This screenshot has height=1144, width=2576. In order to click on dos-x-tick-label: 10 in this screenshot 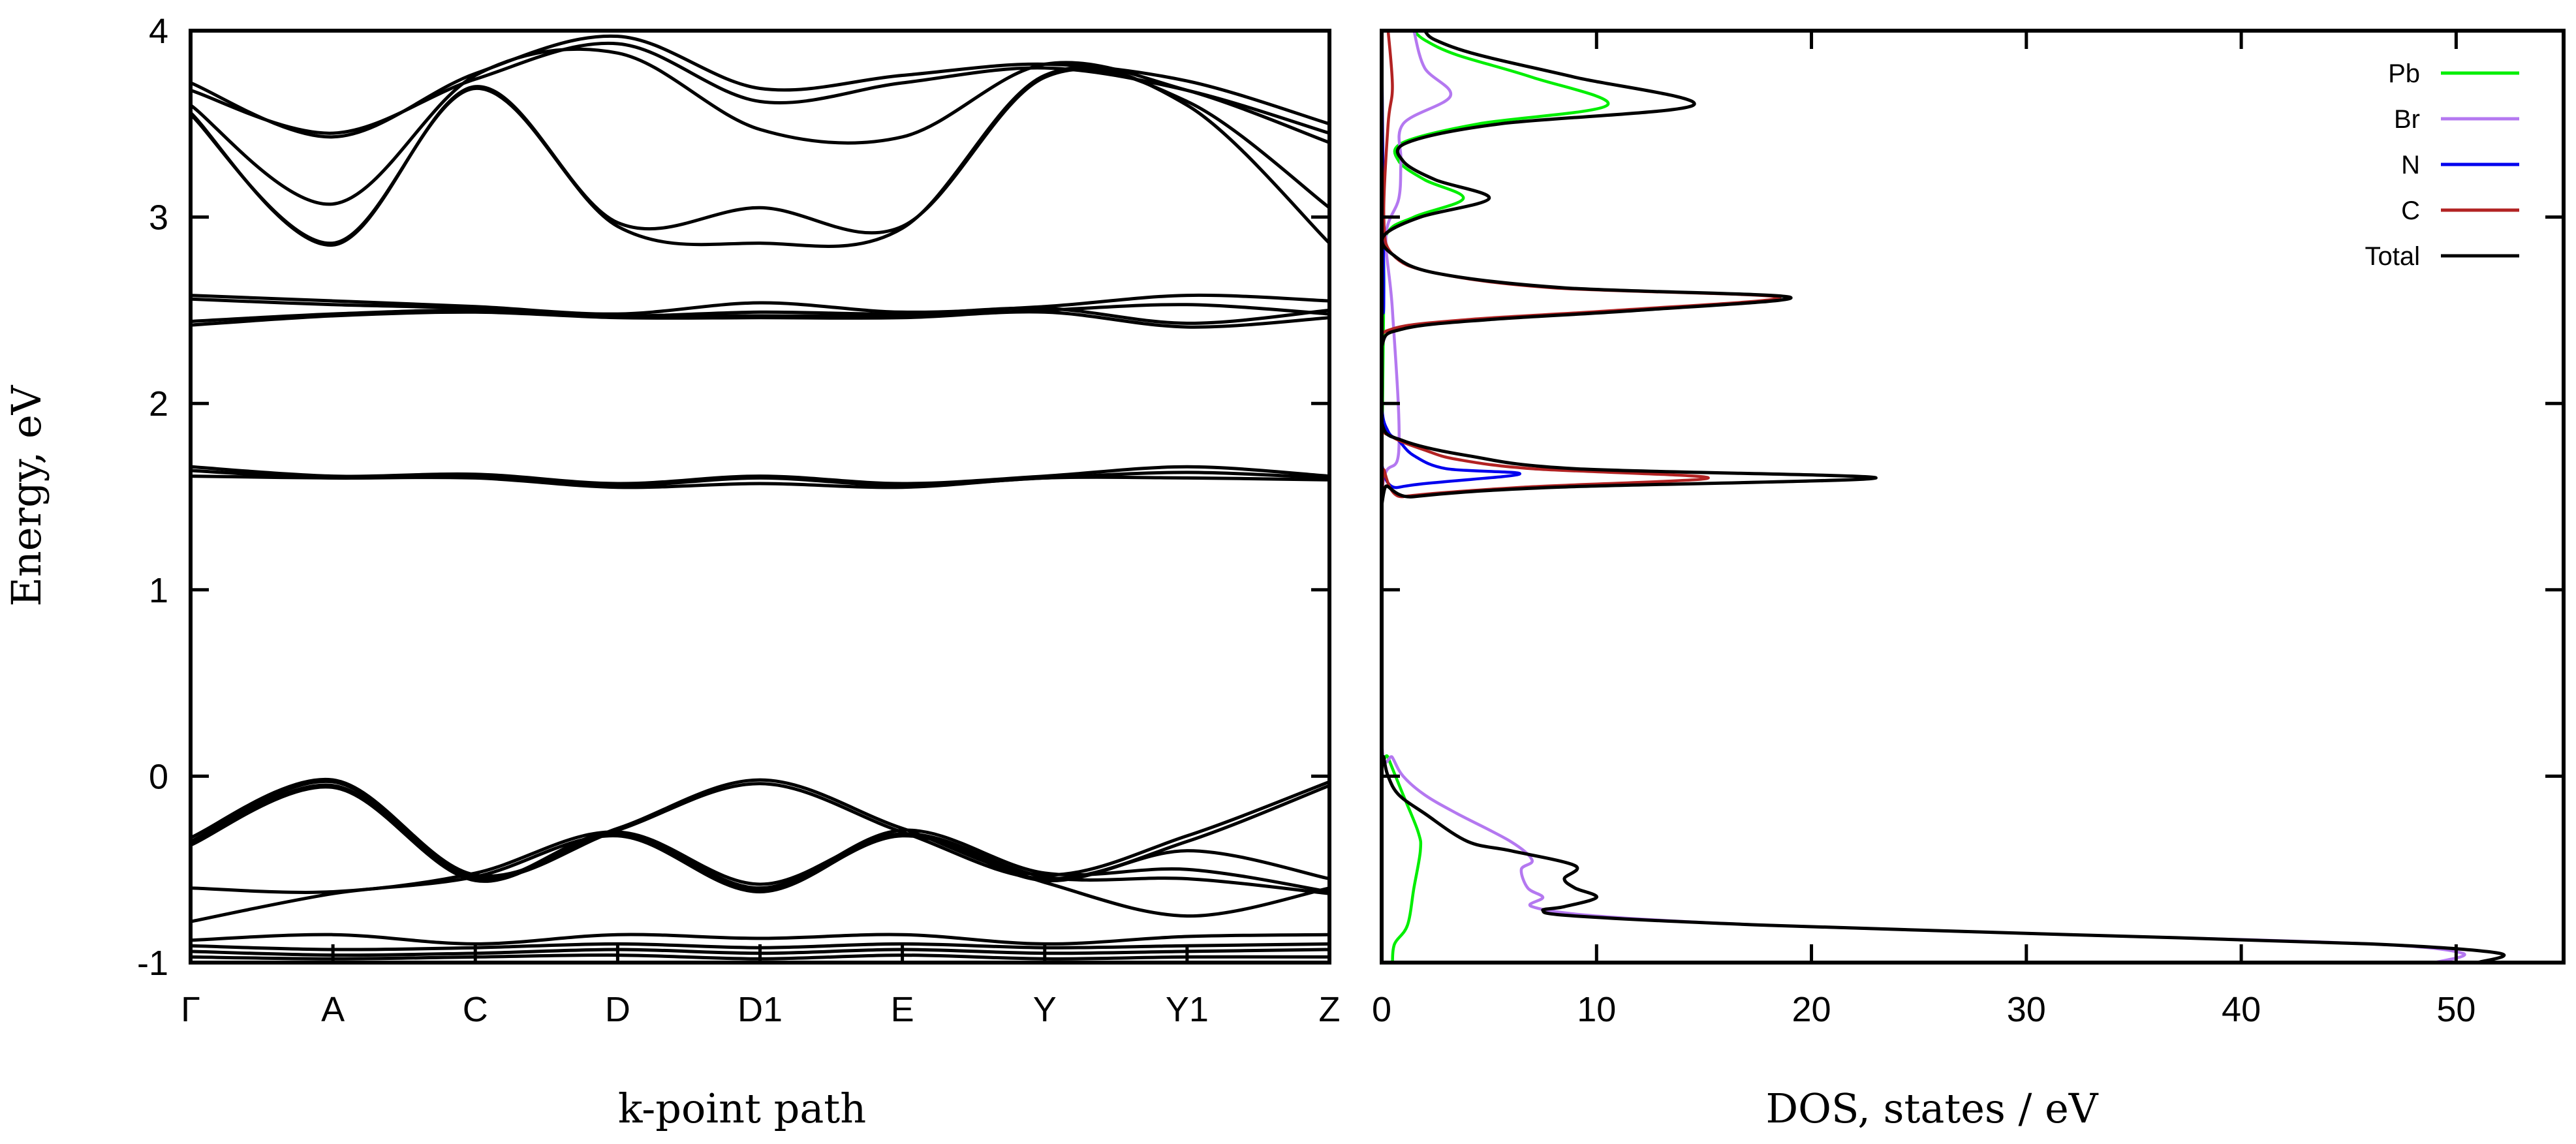, I will do `click(1596, 1009)`.